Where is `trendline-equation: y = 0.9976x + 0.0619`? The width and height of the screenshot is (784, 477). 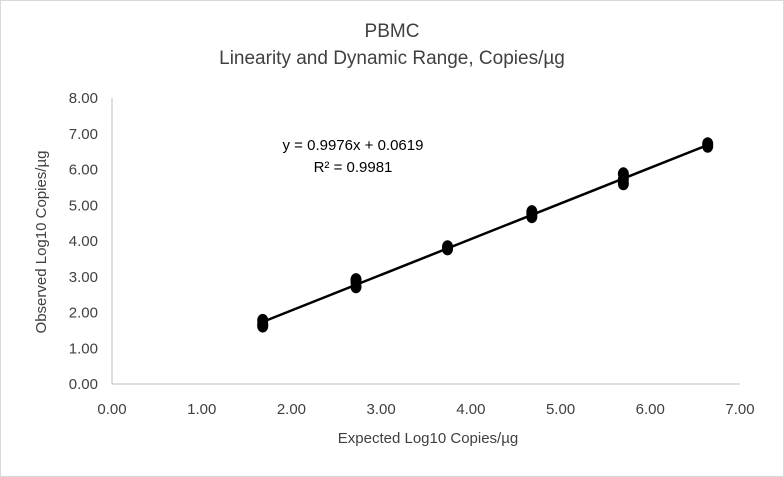
trendline-equation: y = 0.9976x + 0.0619 is located at coordinates (353, 145).